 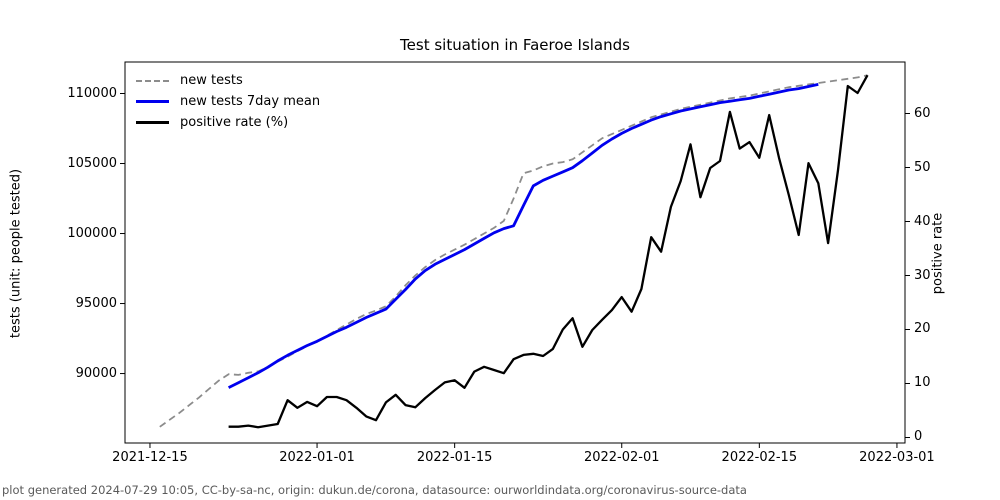 I want to click on legend-item-positive-rate: positive rate (%), so click(x=228, y=122).